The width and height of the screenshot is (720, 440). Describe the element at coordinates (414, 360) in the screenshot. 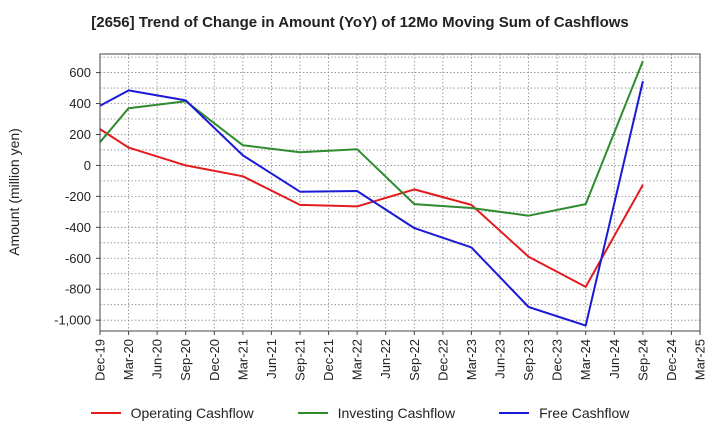

I see `x-tick-label: Sep-22` at that location.